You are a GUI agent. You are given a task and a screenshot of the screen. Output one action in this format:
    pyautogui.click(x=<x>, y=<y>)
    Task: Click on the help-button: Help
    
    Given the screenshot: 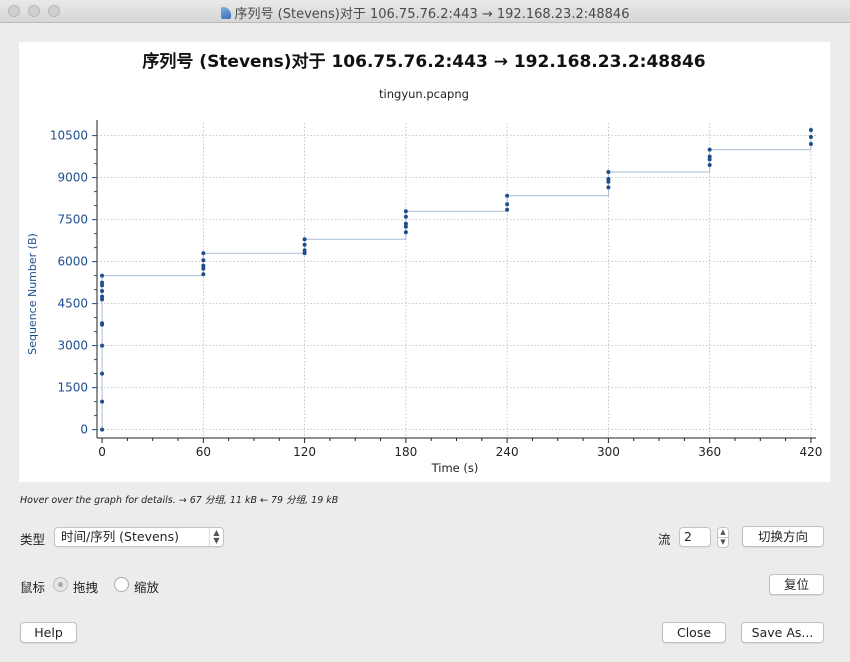 What is the action you would take?
    pyautogui.click(x=48, y=632)
    